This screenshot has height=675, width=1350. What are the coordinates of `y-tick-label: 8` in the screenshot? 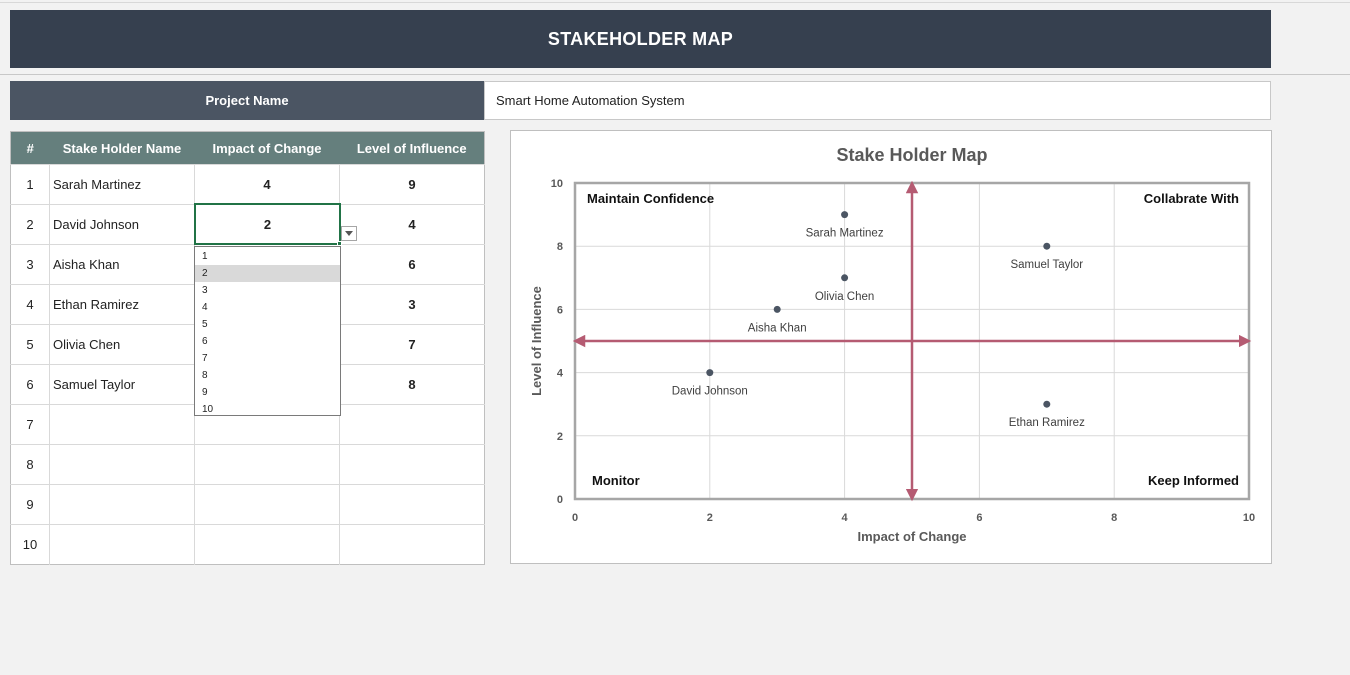 It's located at (560, 247).